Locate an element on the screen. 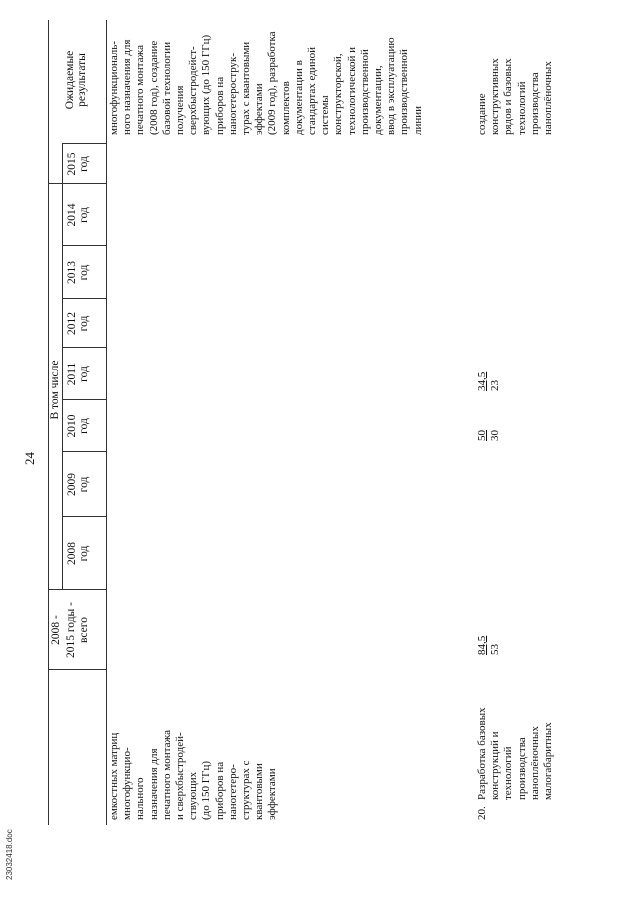  value-2010-bottom: 30 is located at coordinates (495, 435).